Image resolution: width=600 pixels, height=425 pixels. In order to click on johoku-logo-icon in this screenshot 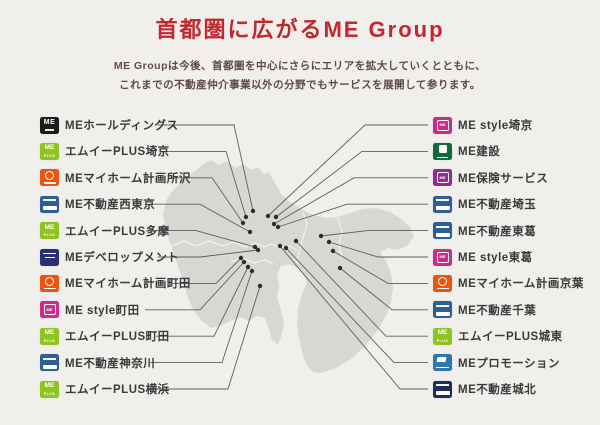, I will do `click(442, 389)`.